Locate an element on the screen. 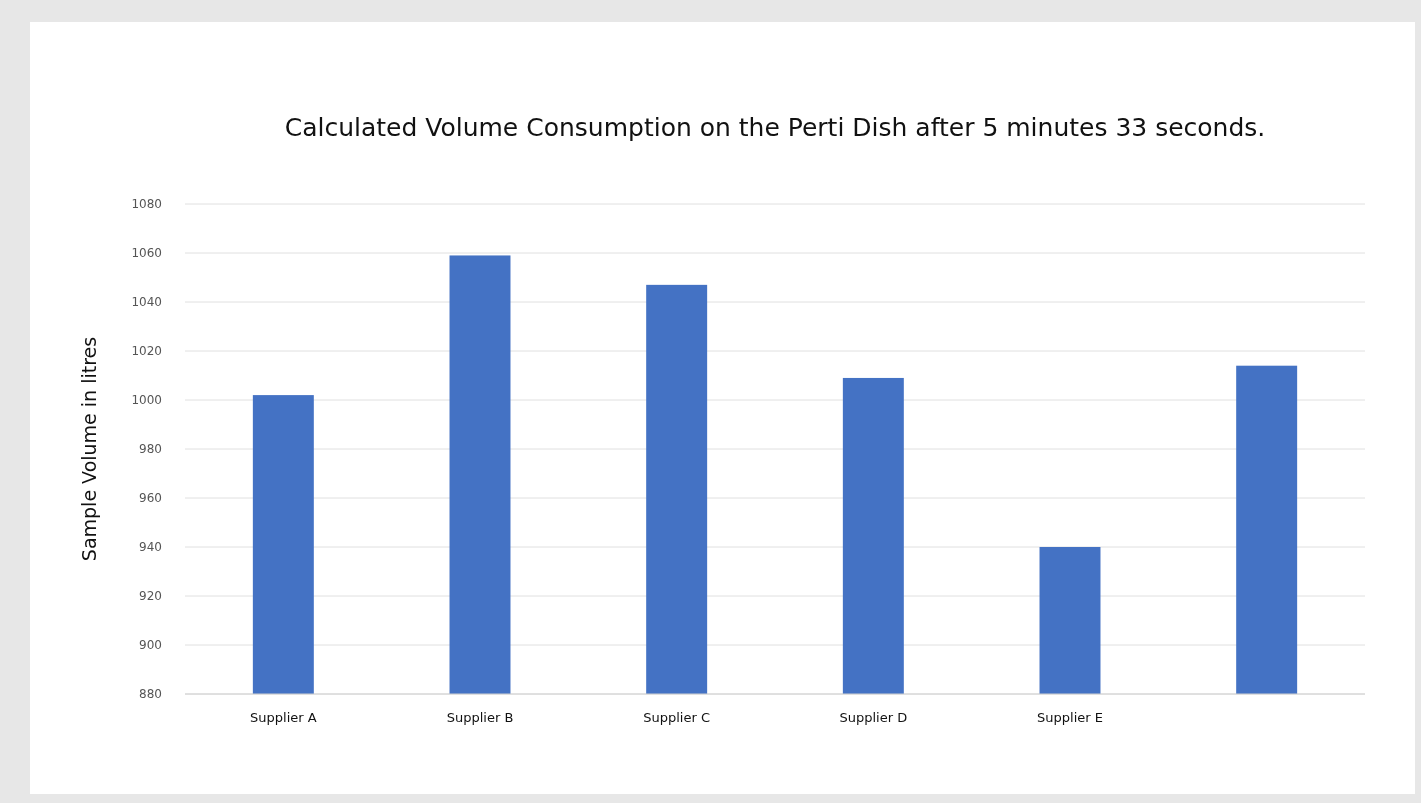 The width and height of the screenshot is (1421, 803). y-tick-label: 1060 is located at coordinates (146, 253).